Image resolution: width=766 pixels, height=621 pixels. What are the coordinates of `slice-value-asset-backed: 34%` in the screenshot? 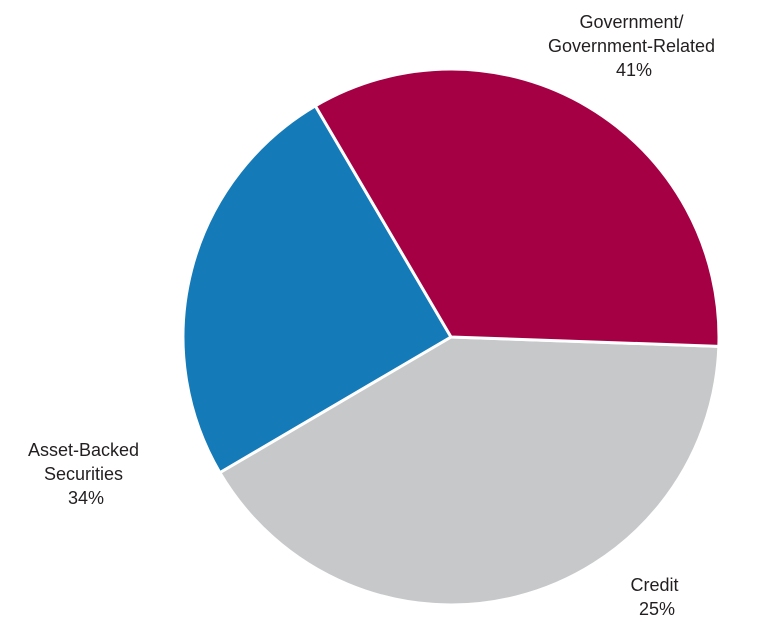 It's located at (86, 498).